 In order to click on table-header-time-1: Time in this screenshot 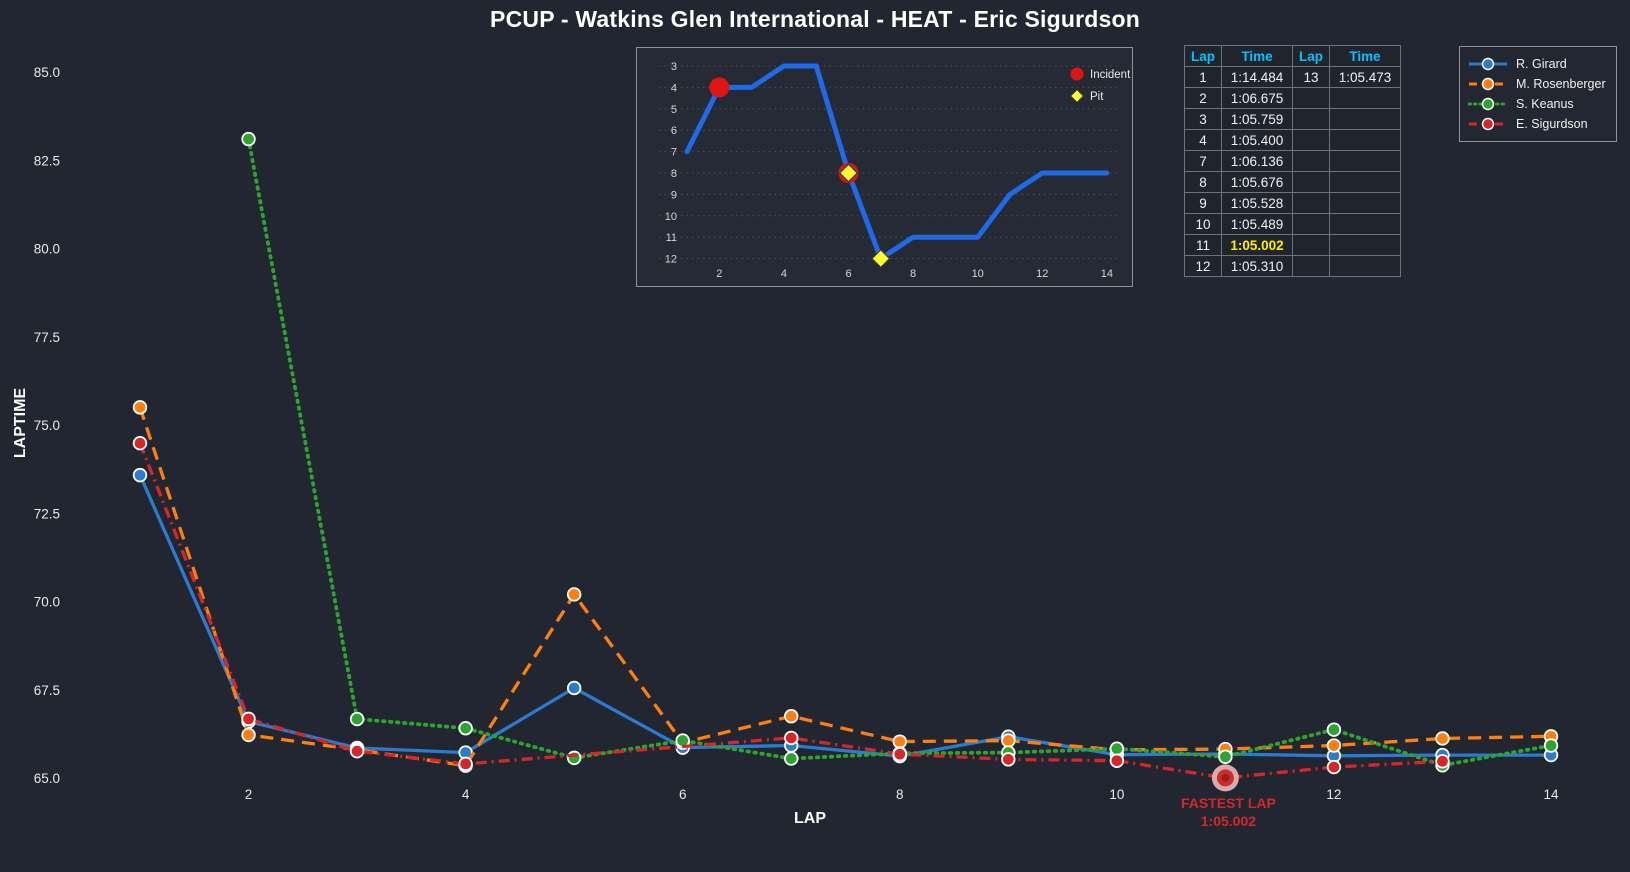, I will do `click(1257, 56)`.